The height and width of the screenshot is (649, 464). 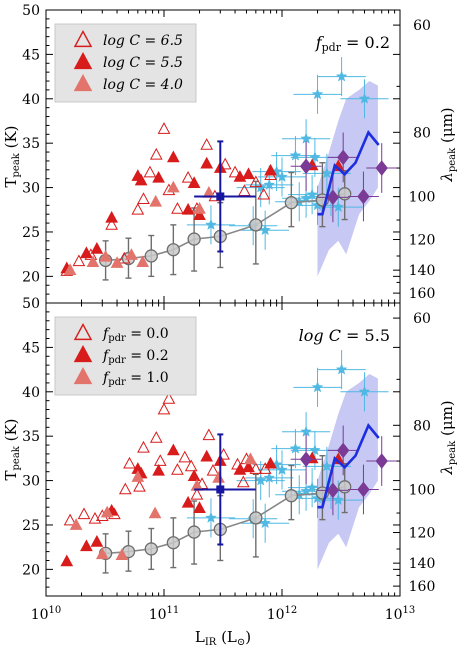 I want to click on annotation-rest: = 0.2, so click(x=365, y=42).